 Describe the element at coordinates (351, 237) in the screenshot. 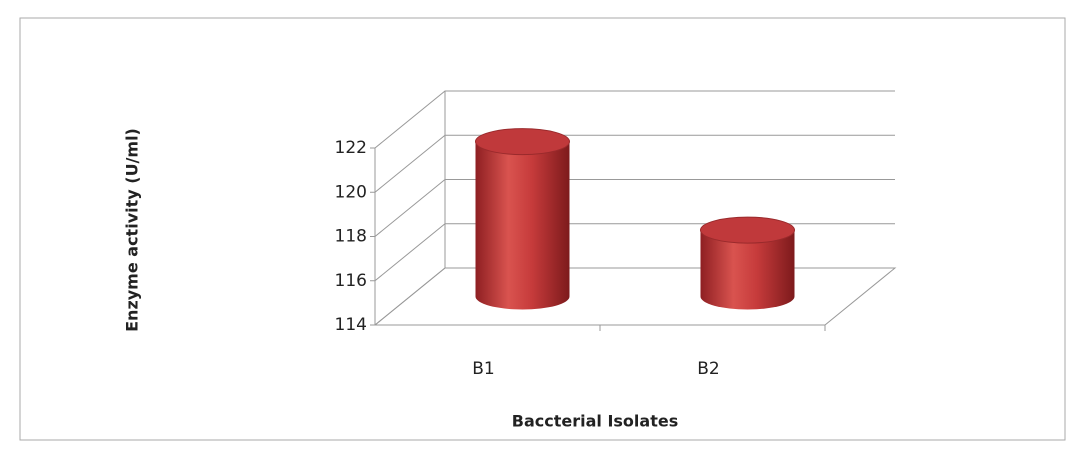

I see `y-tick-label: 118` at that location.